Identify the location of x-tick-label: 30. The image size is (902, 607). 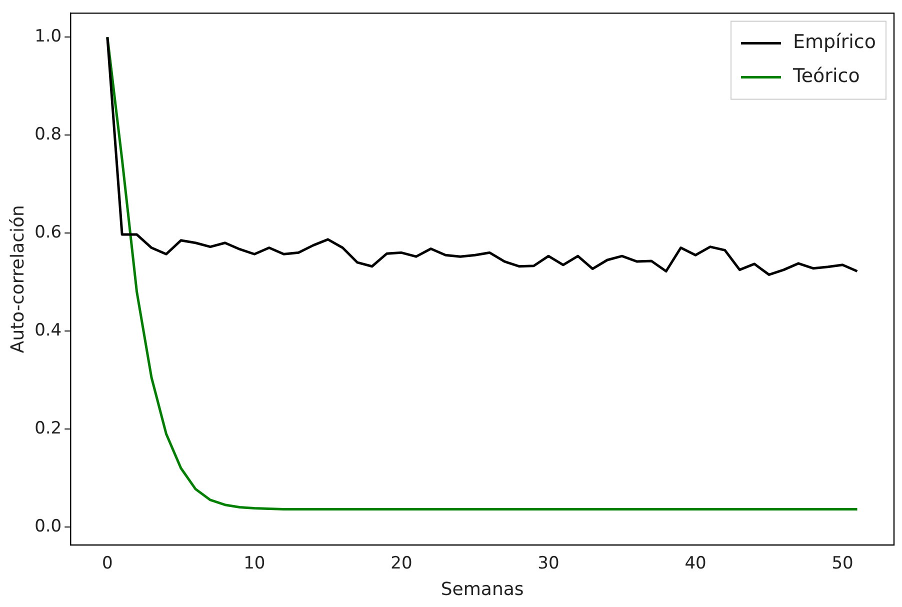
(549, 564).